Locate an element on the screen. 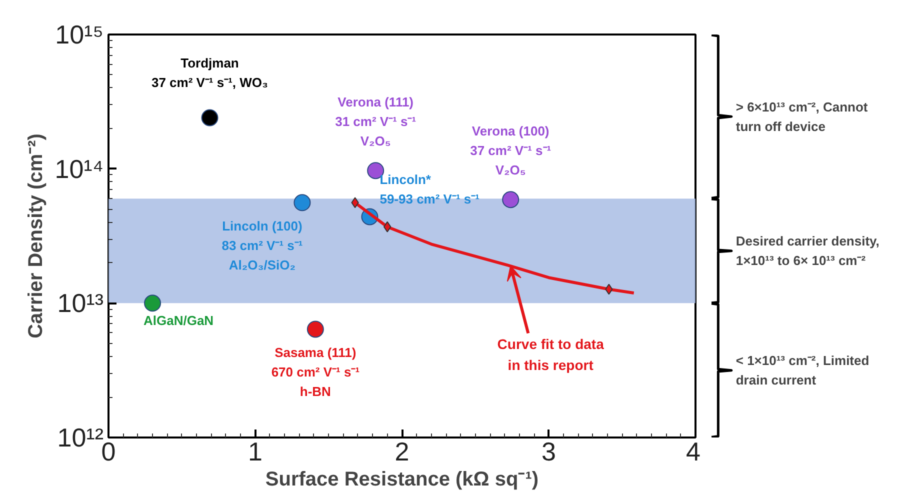  y-axis-title: Carrier Density (cm⁻²) is located at coordinates (35, 236).